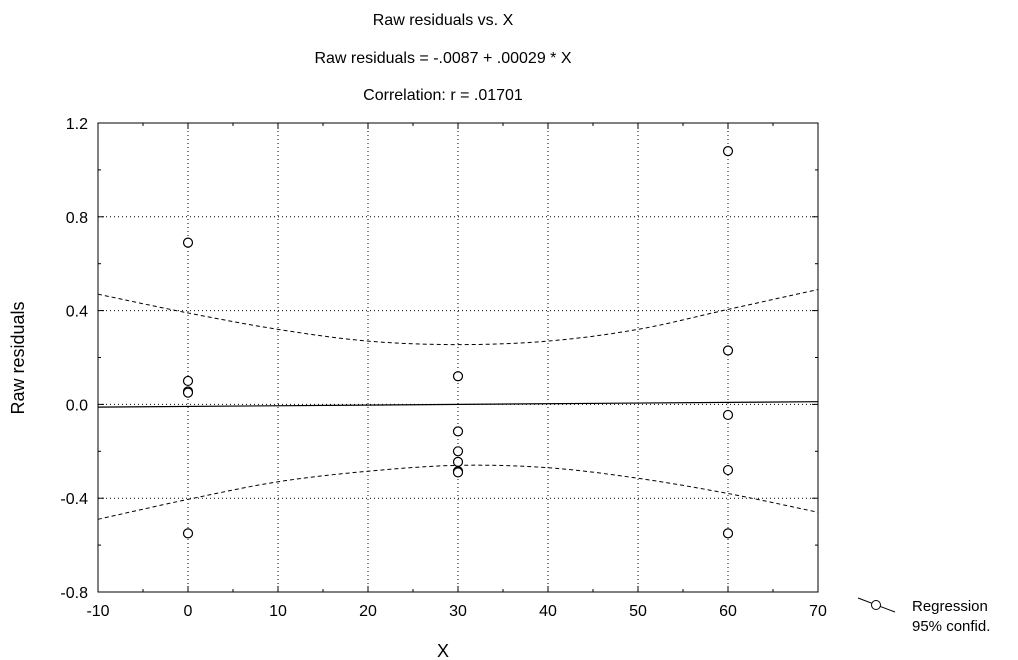 Image resolution: width=1018 pixels, height=660 pixels. I want to click on chart-title: Raw residuals vs. X, so click(443, 20).